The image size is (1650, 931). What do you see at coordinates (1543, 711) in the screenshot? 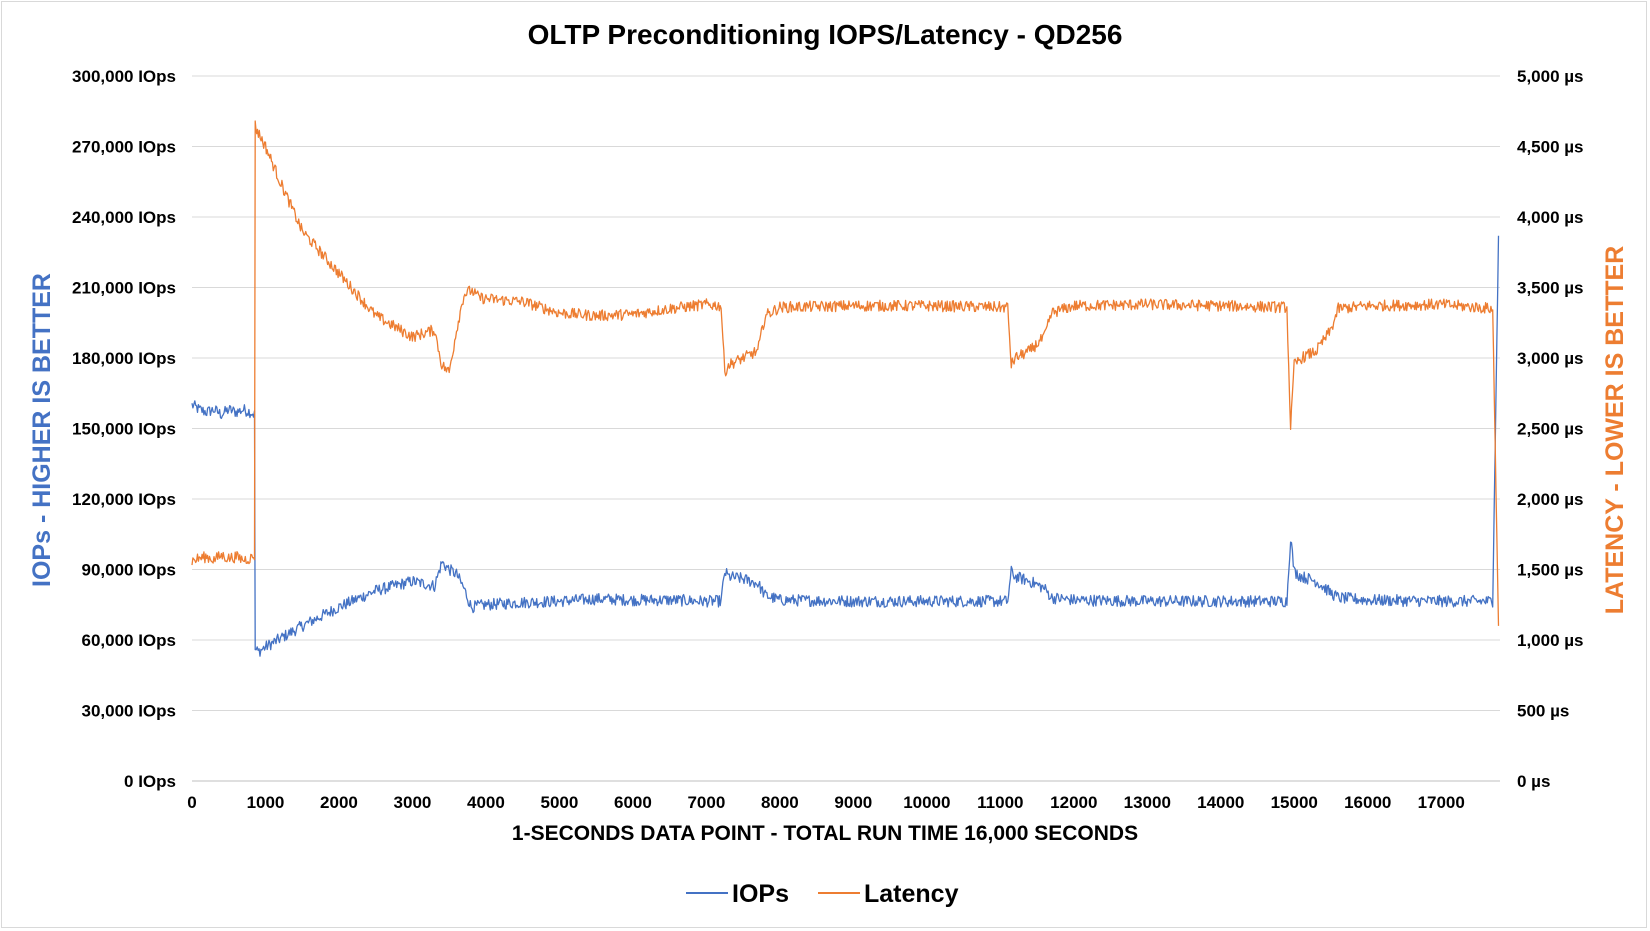
I see `y-right-tick-label: 500 µs` at bounding box center [1543, 711].